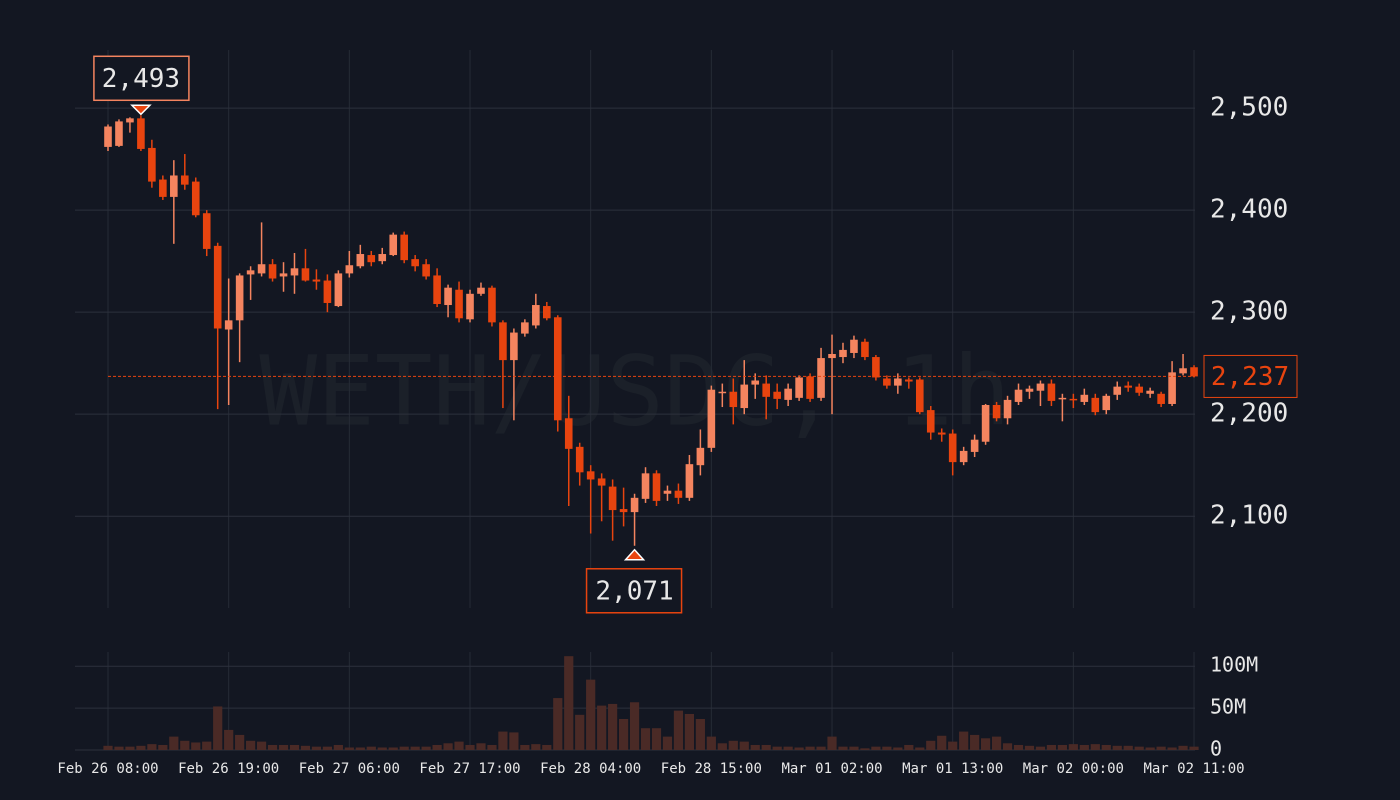 The width and height of the screenshot is (1400, 800). I want to click on volume-tick-label: 100M, so click(1234, 665).